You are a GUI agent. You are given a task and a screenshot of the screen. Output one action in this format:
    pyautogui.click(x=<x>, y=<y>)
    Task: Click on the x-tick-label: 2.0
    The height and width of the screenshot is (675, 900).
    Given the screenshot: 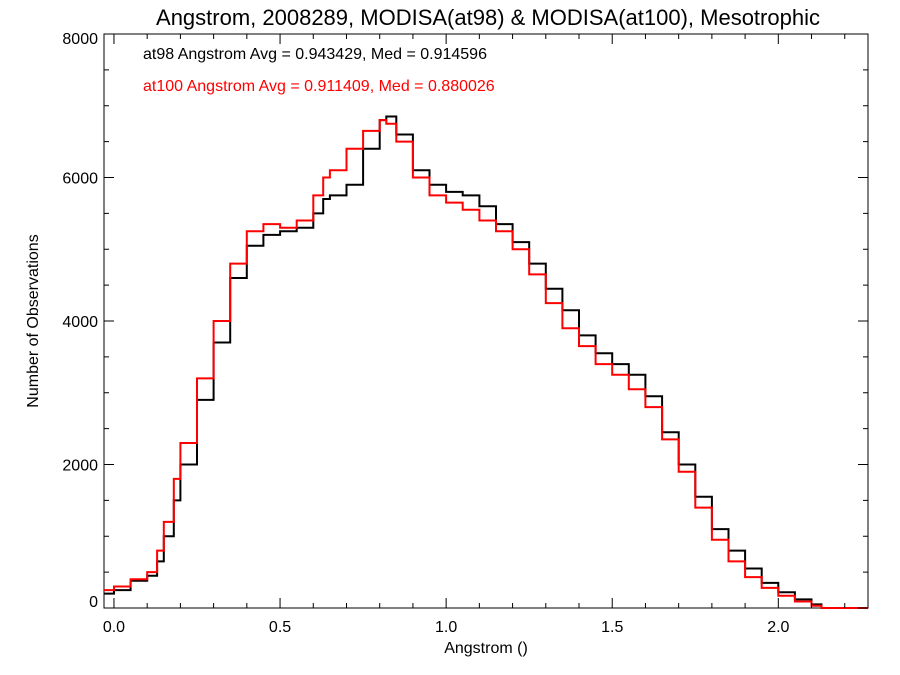 What is the action you would take?
    pyautogui.click(x=778, y=627)
    